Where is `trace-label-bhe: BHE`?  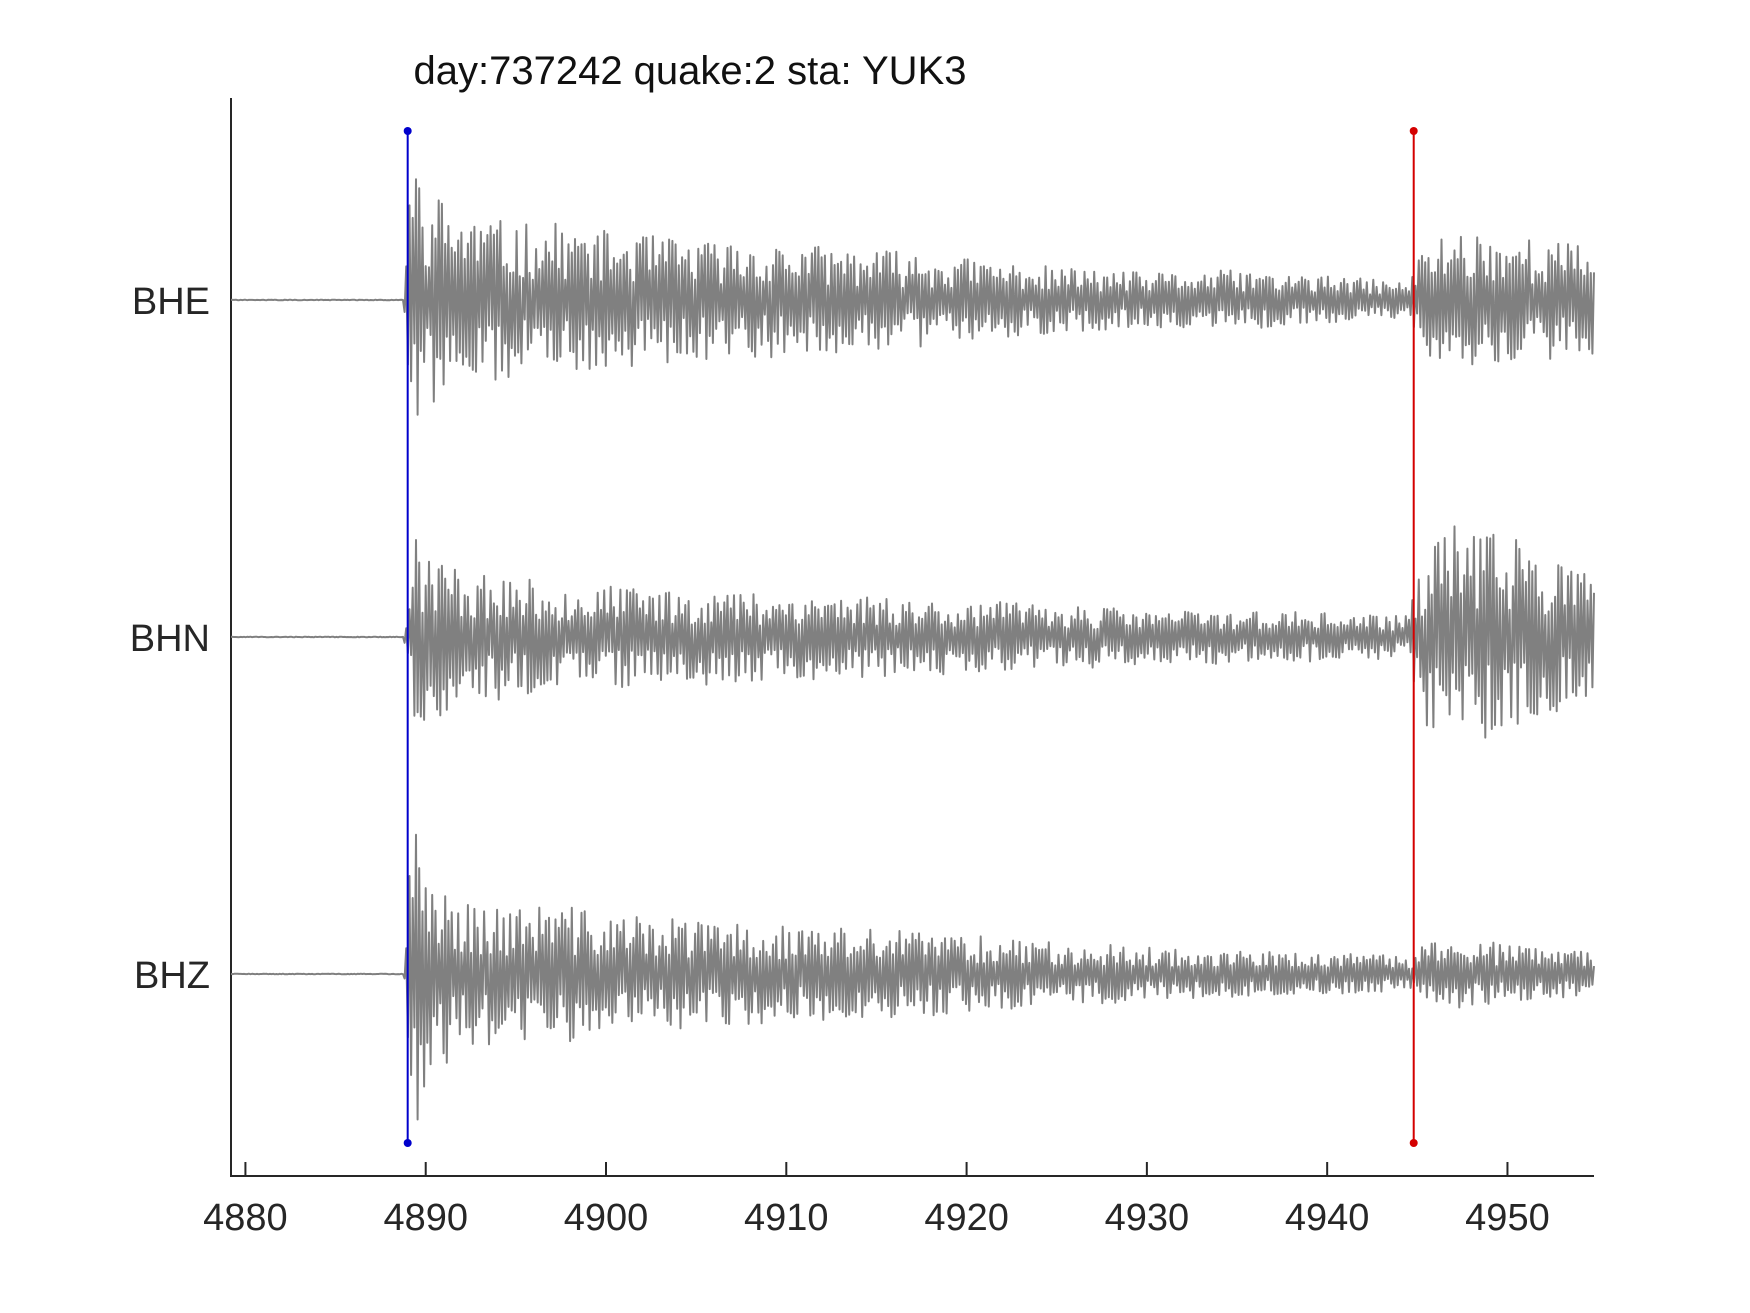
trace-label-bhe: BHE is located at coordinates (171, 302).